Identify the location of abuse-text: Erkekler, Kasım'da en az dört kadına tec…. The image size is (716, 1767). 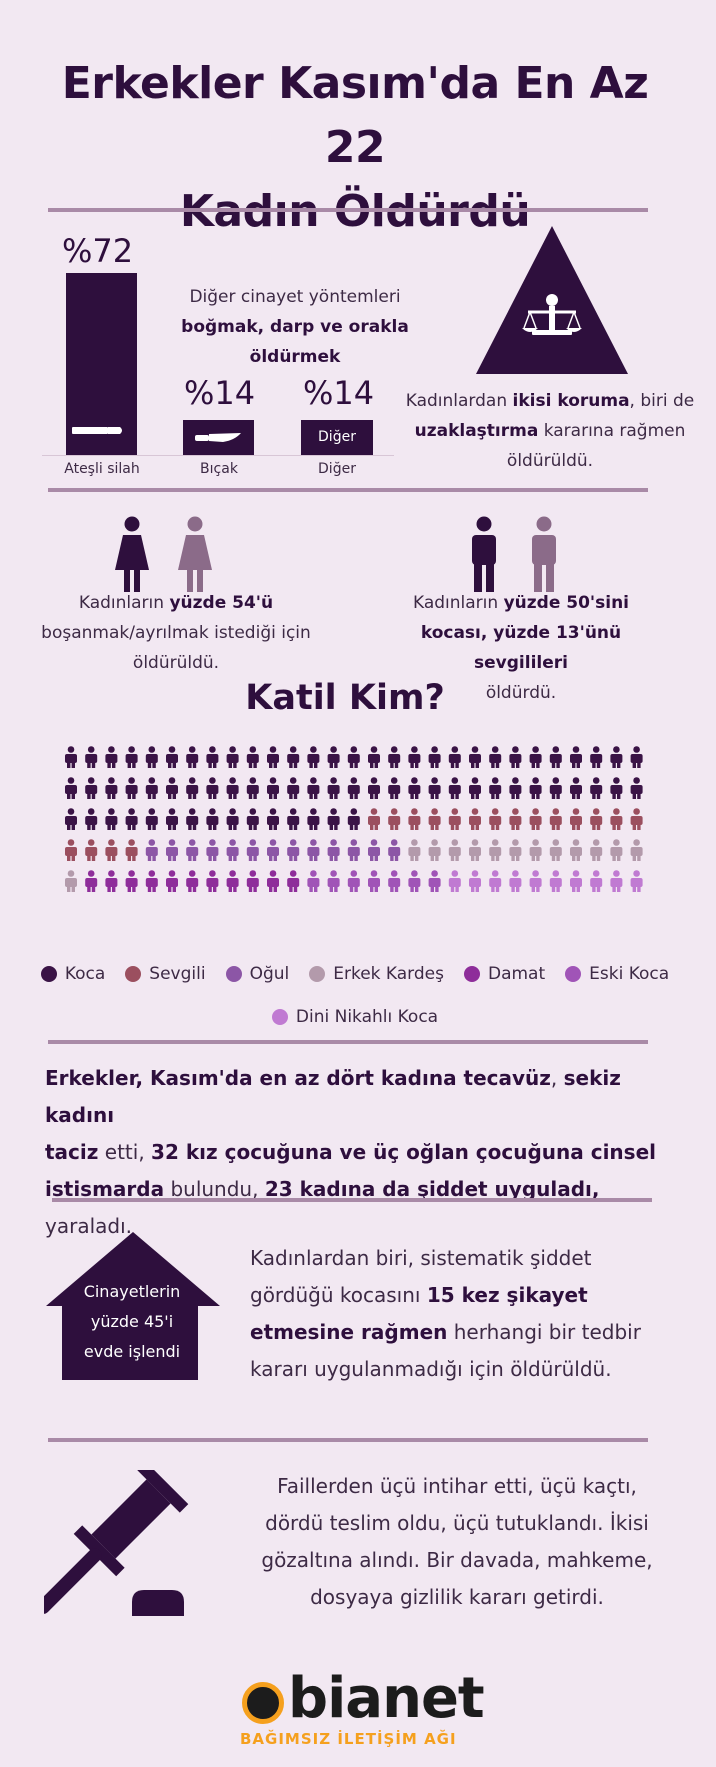
(365, 1152).